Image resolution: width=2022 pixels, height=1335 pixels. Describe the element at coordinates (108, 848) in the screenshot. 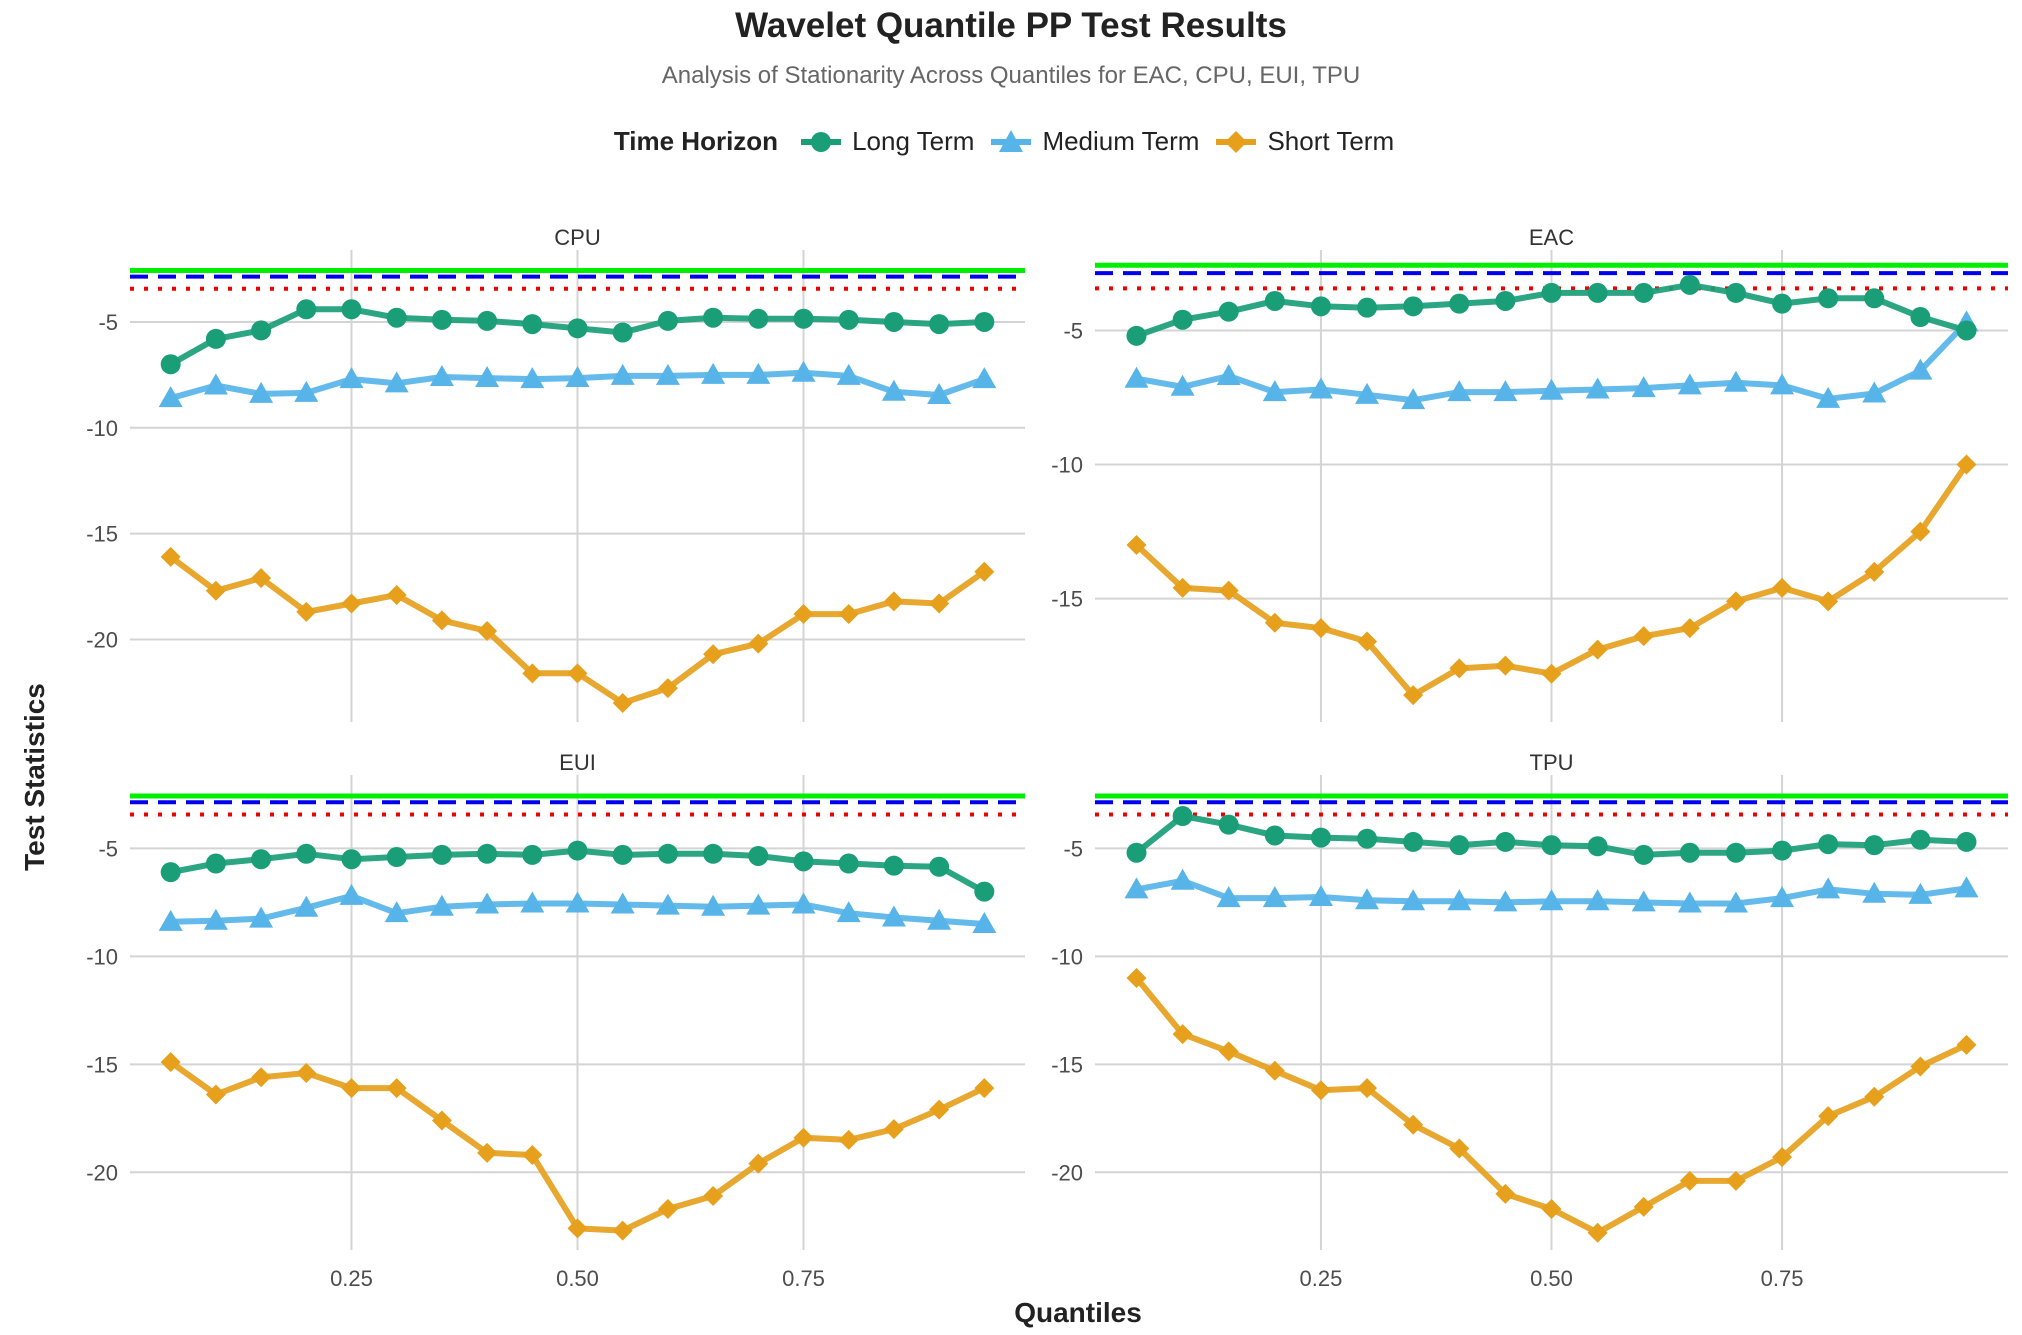

I see `y-tick-label: -5` at that location.